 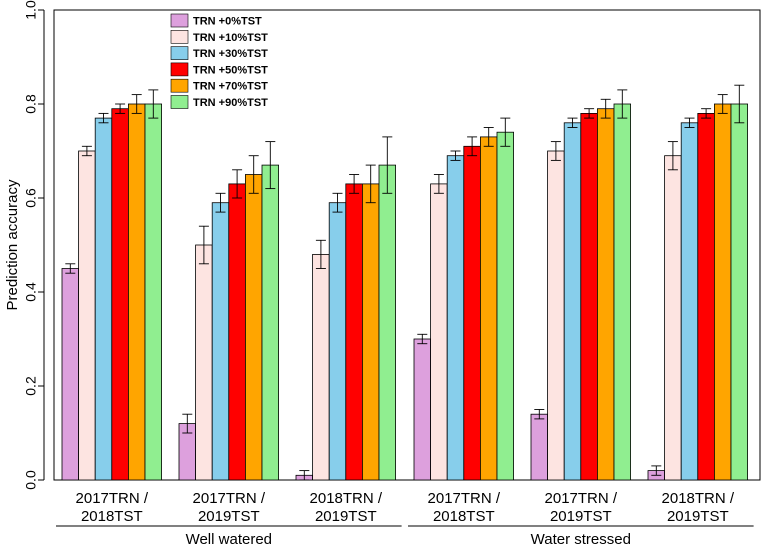 What do you see at coordinates (12, 244) in the screenshot?
I see `y-axis-label: Prediction accuracy` at bounding box center [12, 244].